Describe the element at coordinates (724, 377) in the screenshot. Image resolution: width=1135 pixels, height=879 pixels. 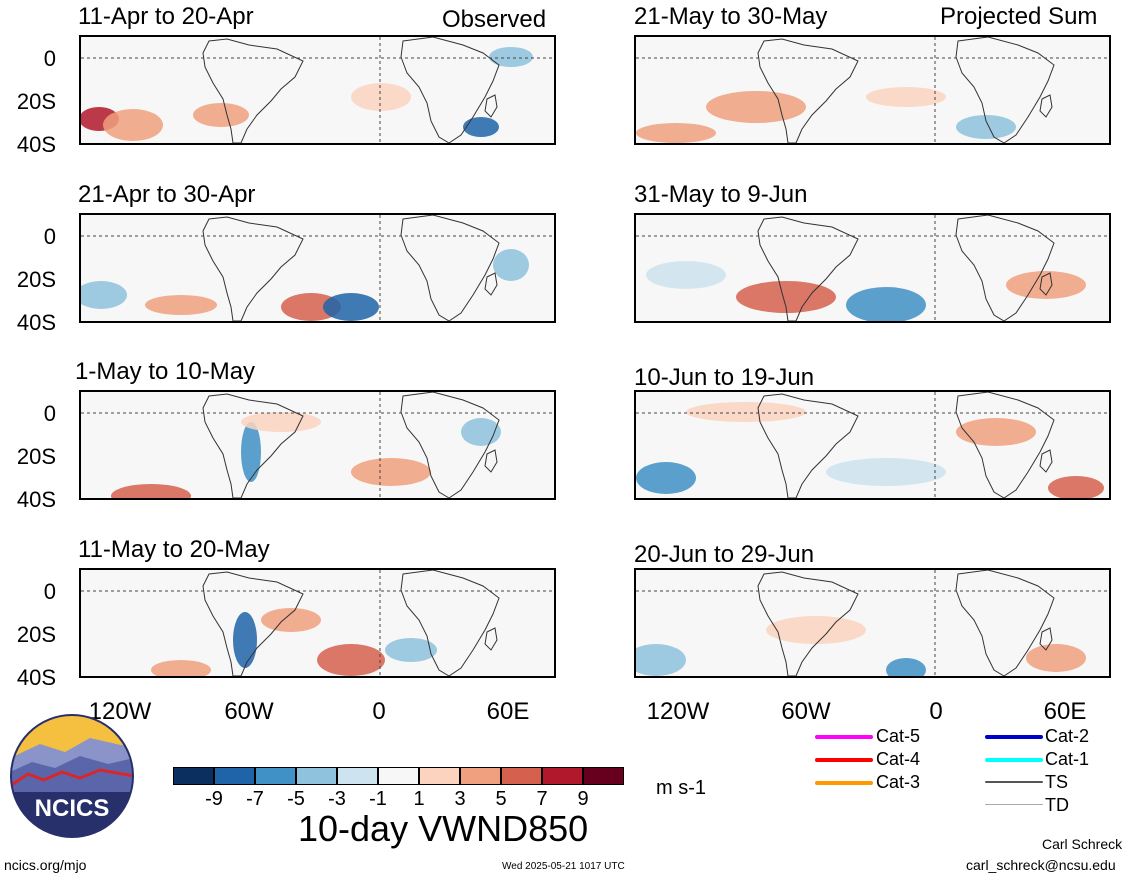
I see `panel-title-right-3: 10-Jun to 19-Jun` at that location.